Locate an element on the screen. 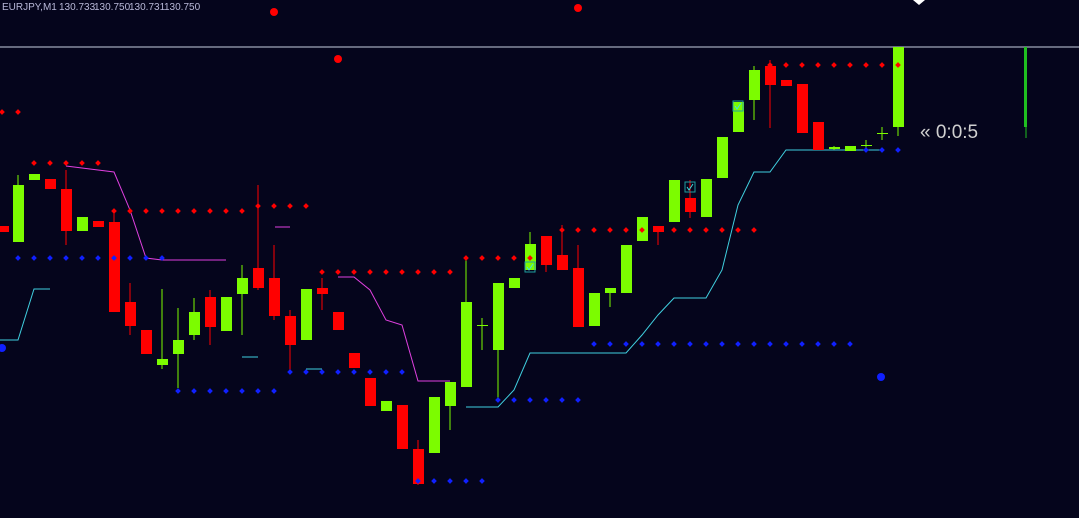 The width and height of the screenshot is (1079, 518). arrow is located at coordinates (919, 2).